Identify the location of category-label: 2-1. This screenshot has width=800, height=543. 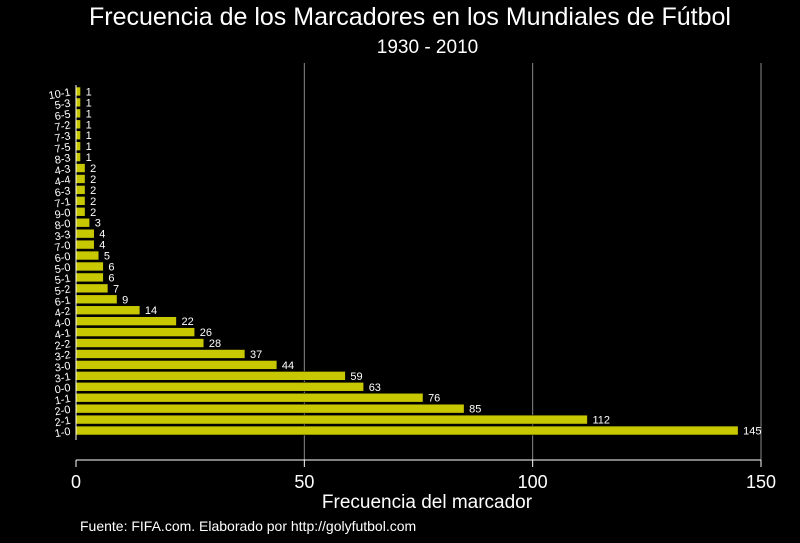
(63, 422).